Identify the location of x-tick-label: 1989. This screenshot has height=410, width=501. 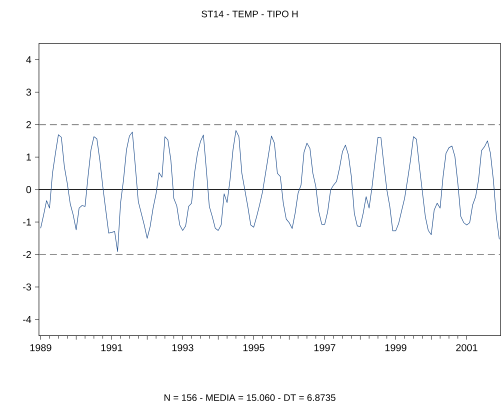
(41, 348).